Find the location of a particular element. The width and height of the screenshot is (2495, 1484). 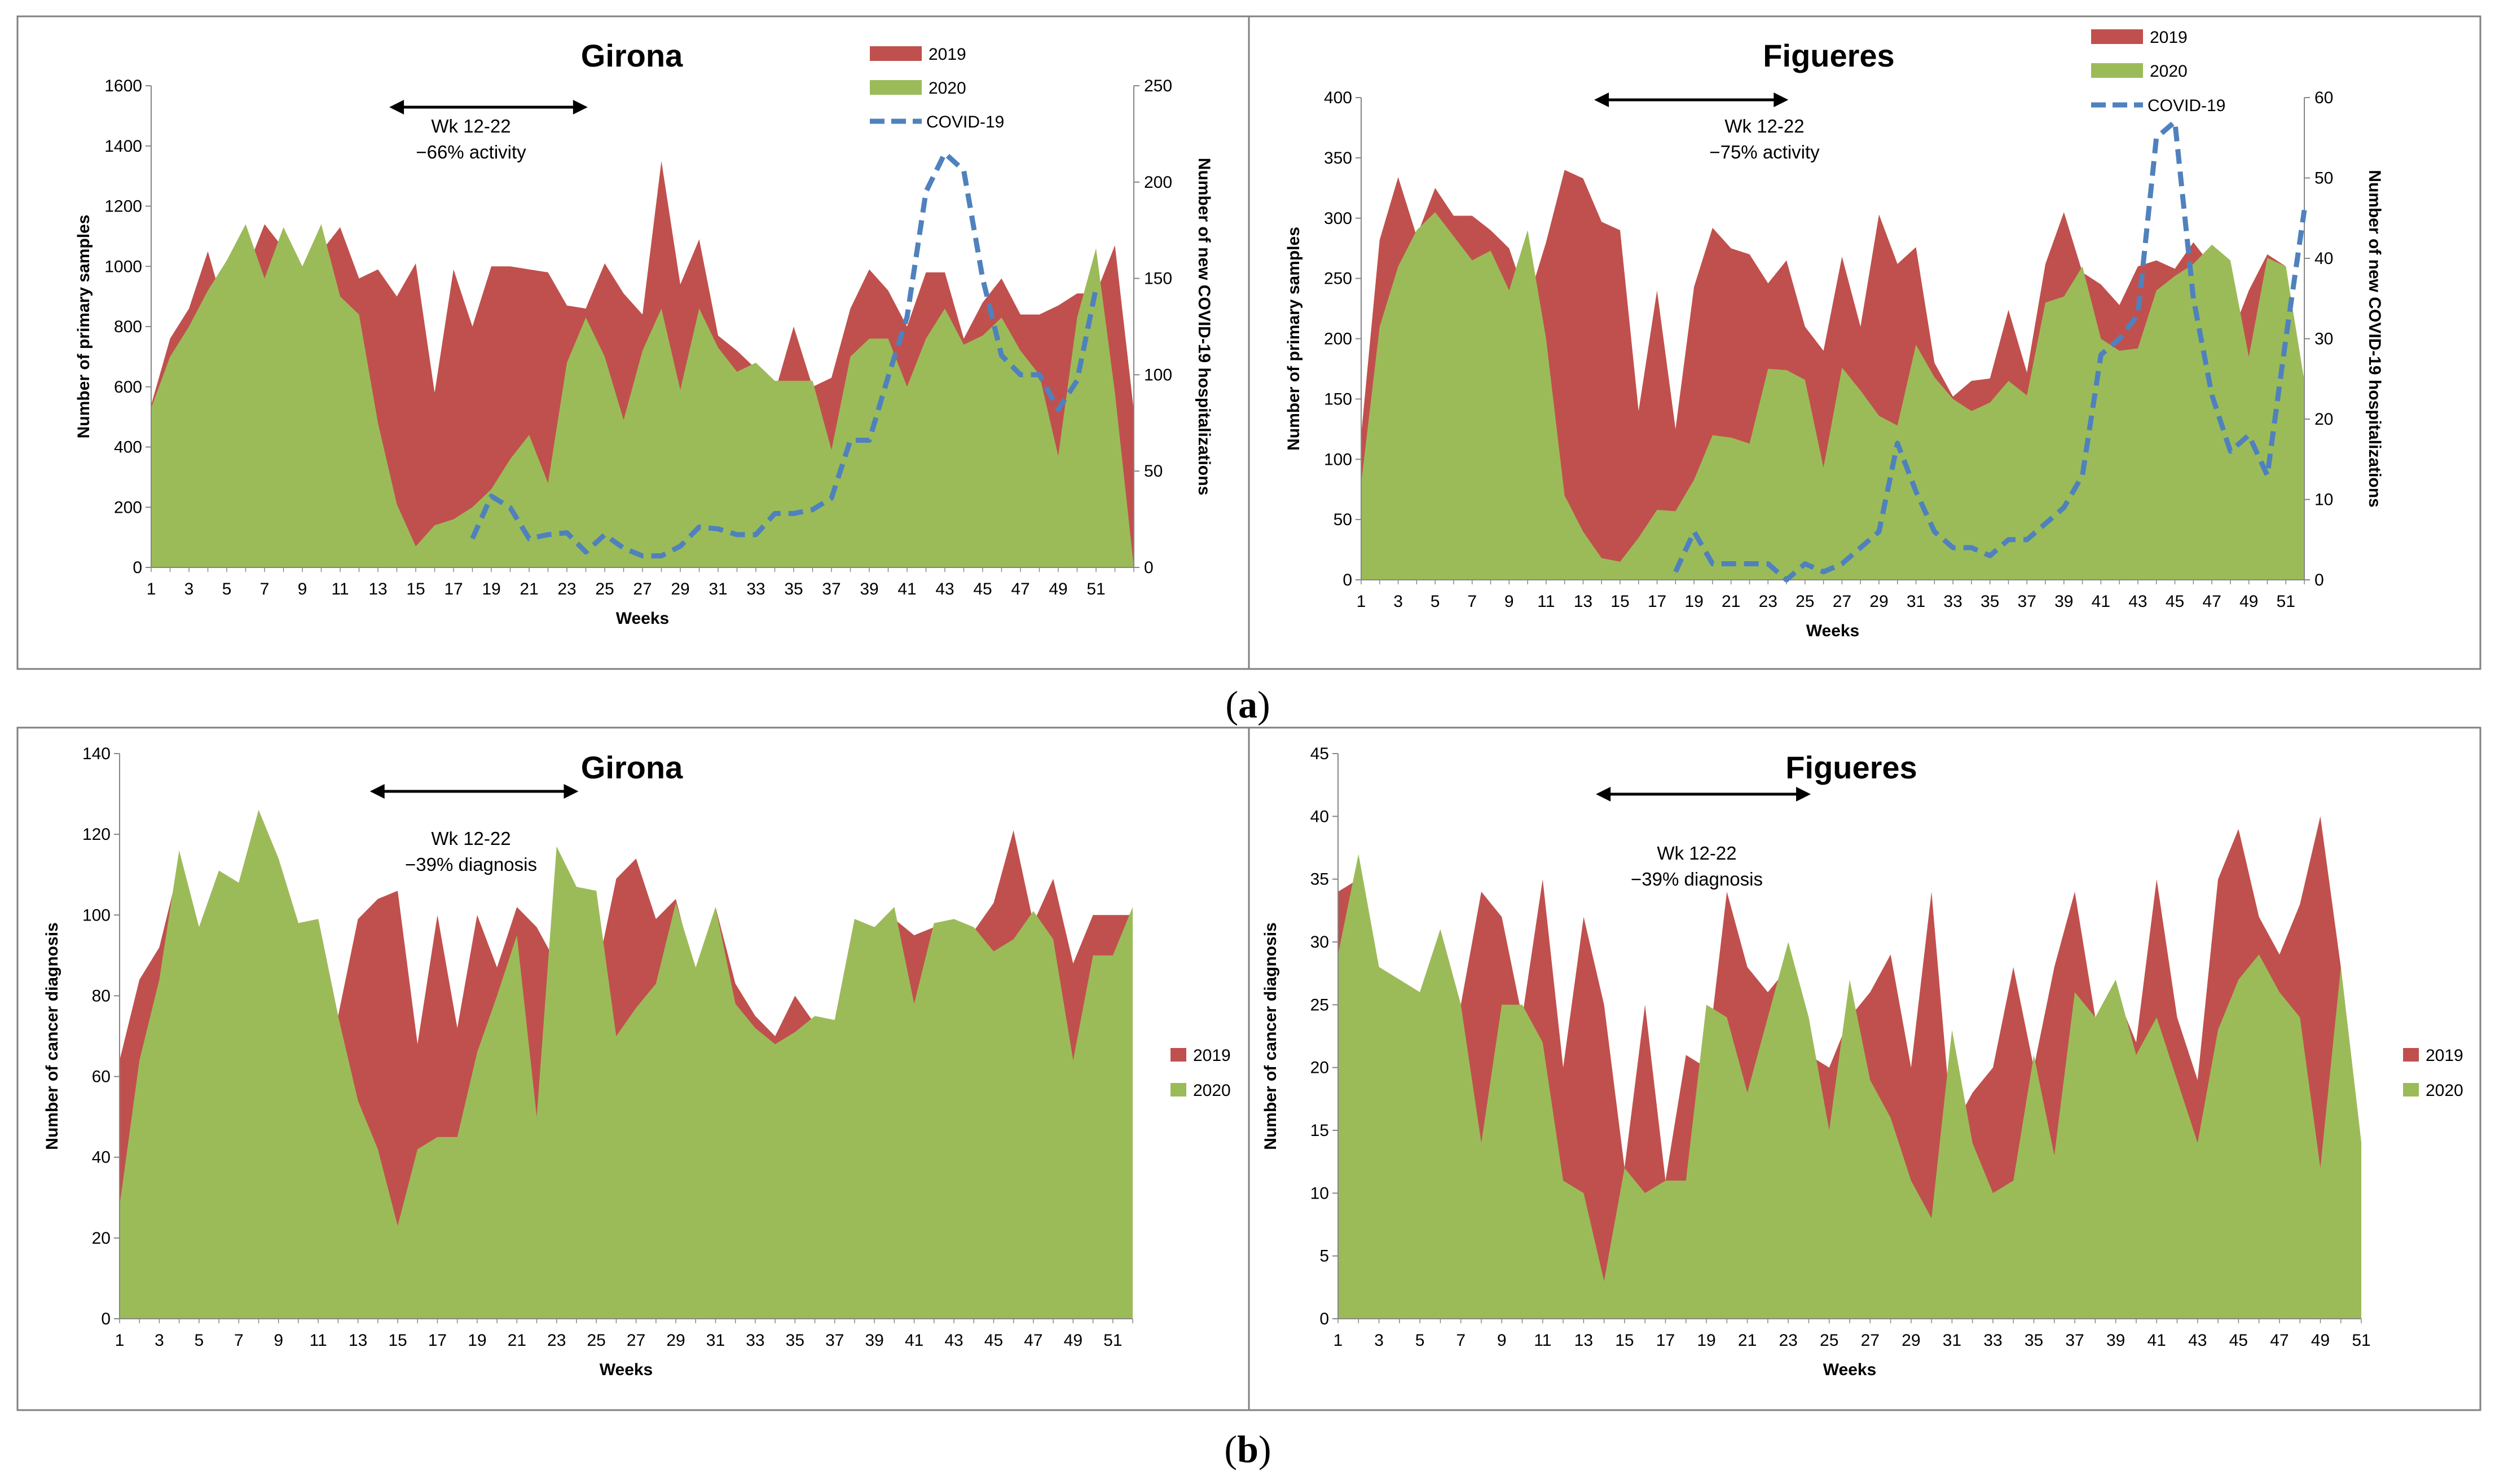

y-tick-label: 120 is located at coordinates (96, 835).